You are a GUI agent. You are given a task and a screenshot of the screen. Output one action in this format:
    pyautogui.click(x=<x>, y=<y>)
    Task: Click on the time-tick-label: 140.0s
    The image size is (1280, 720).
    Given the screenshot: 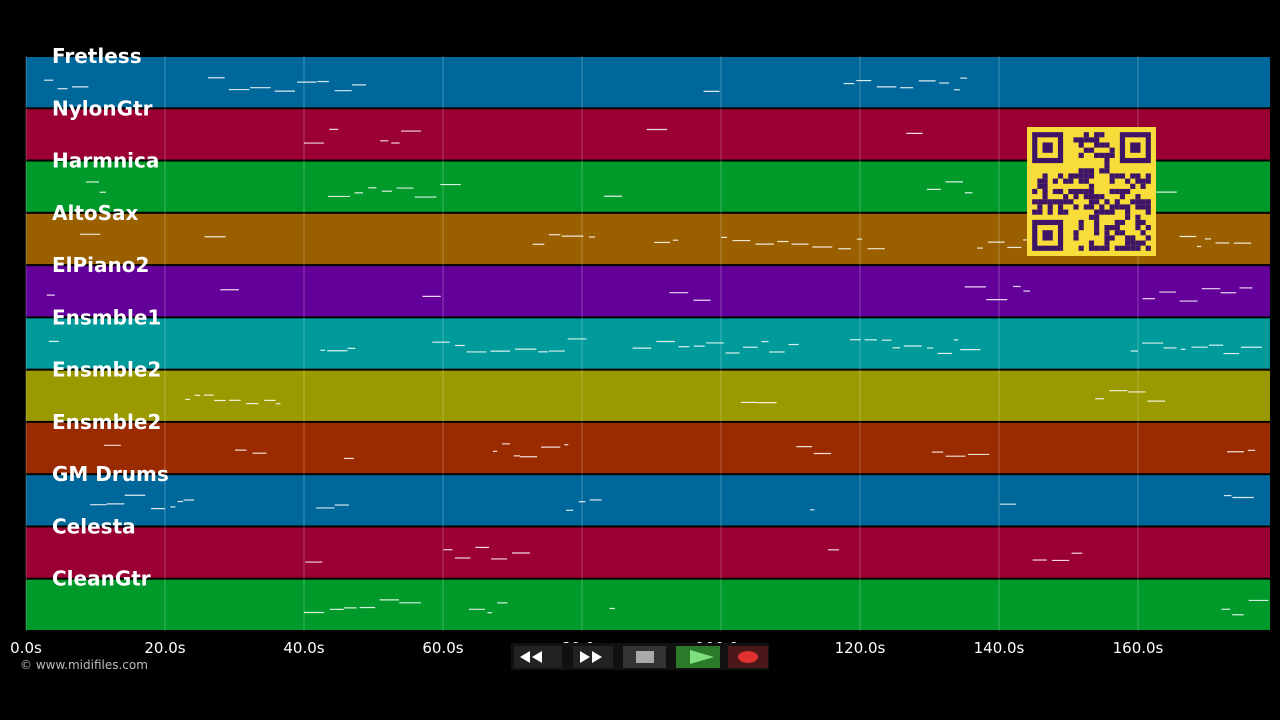 What is the action you would take?
    pyautogui.click(x=999, y=648)
    